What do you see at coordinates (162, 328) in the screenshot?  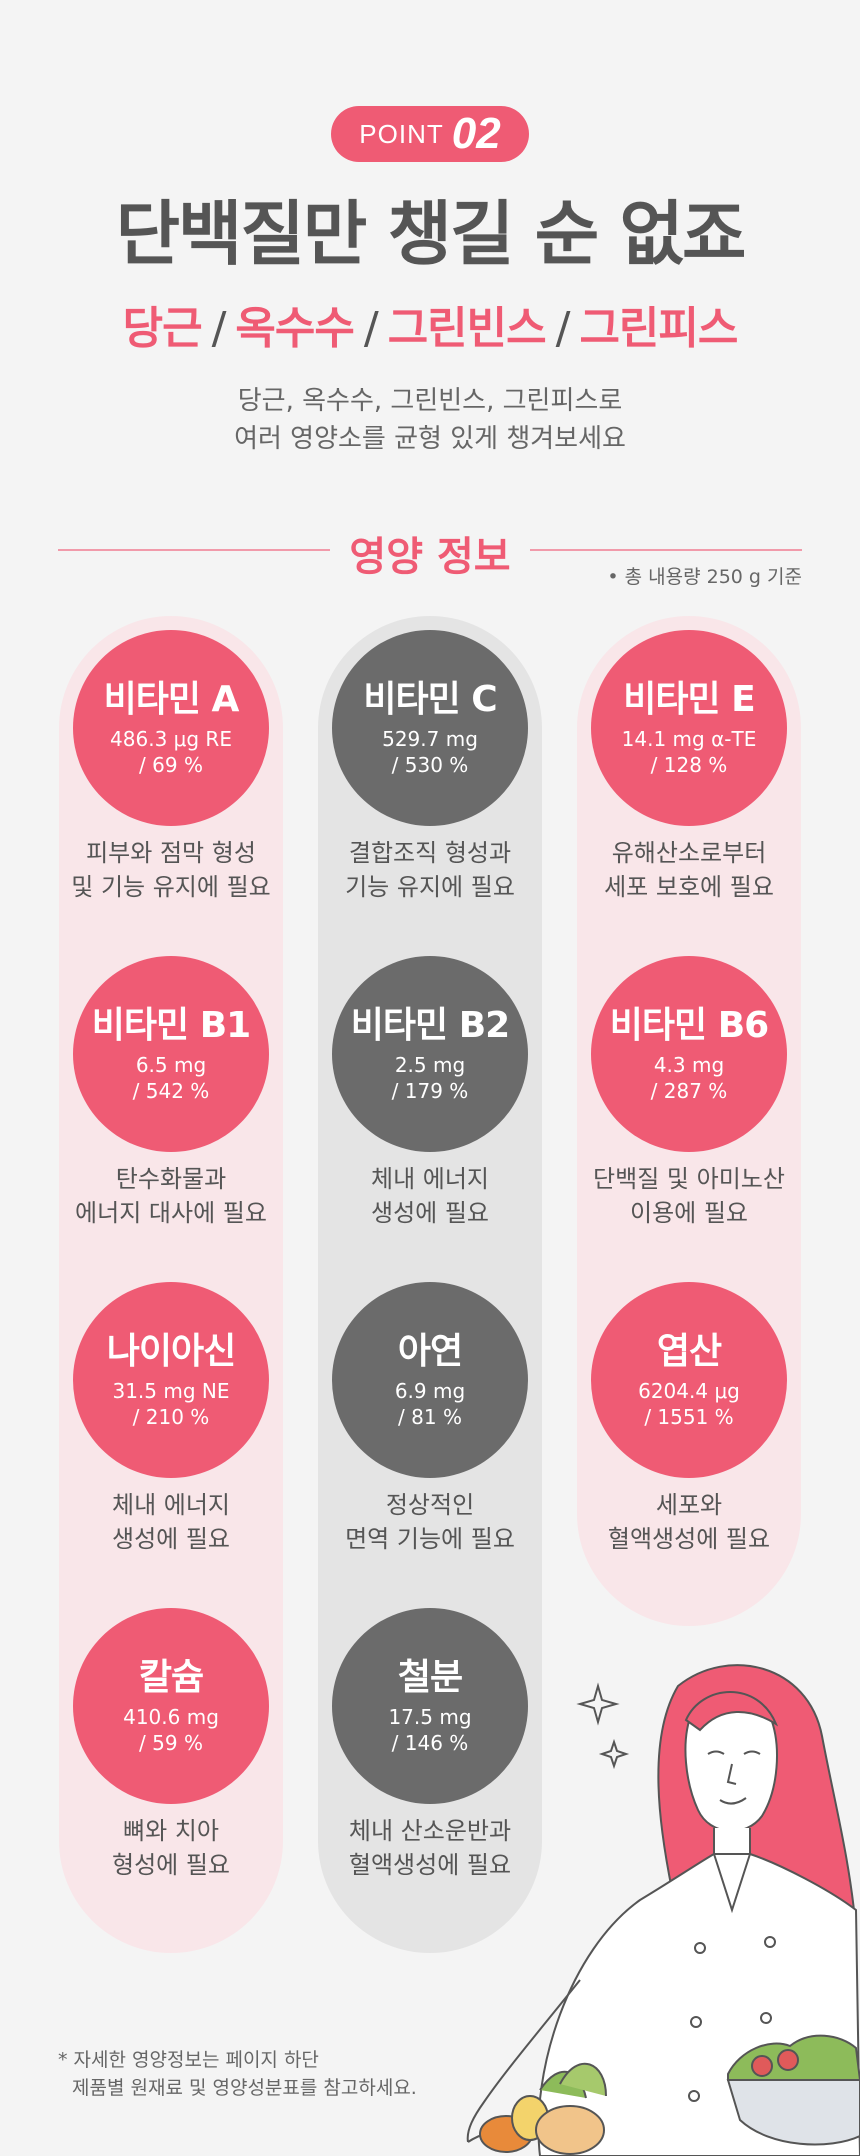 I see `vegetable-carrot: 당근` at bounding box center [162, 328].